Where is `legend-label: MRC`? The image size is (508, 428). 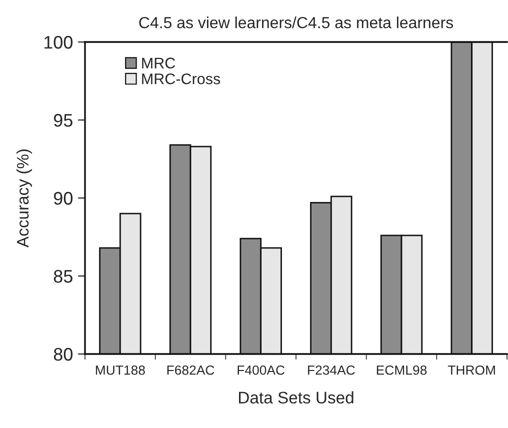 legend-label: MRC is located at coordinates (159, 63).